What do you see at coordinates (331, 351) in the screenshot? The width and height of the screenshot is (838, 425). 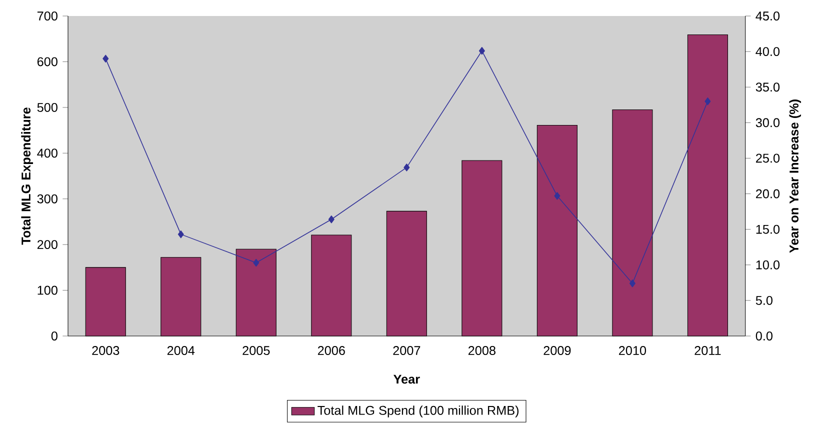 I see `x-tick-label: 2006` at bounding box center [331, 351].